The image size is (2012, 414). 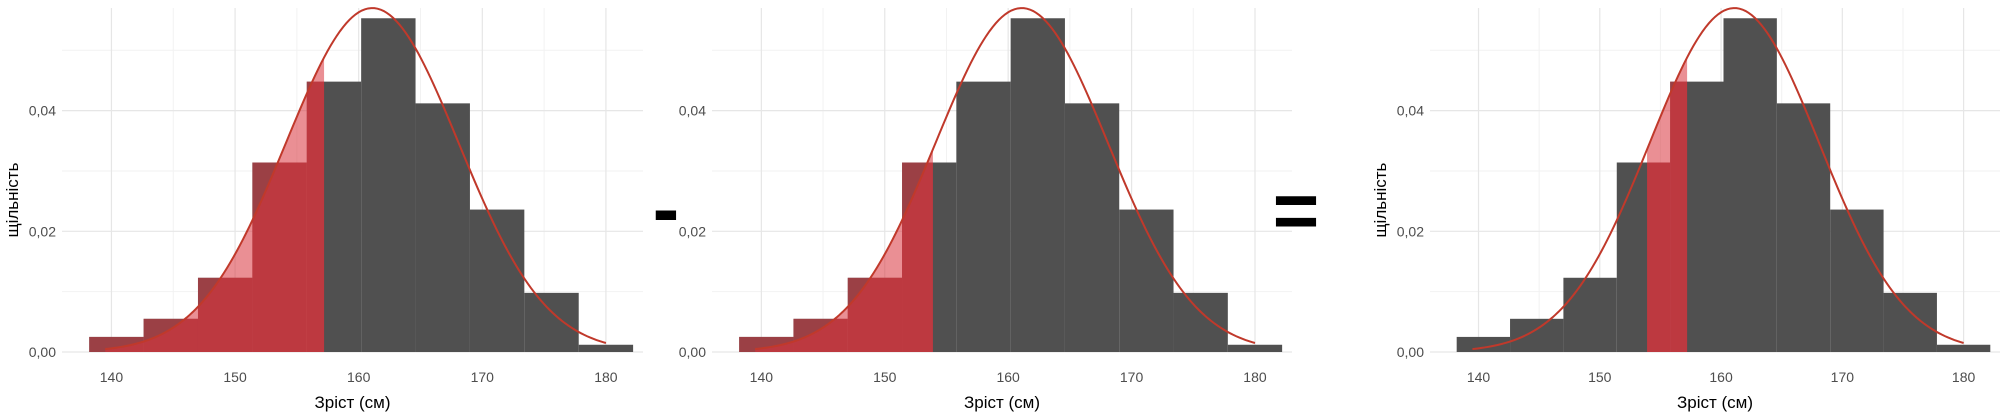 I want to click on equals-operator: =, so click(x=1296, y=210).